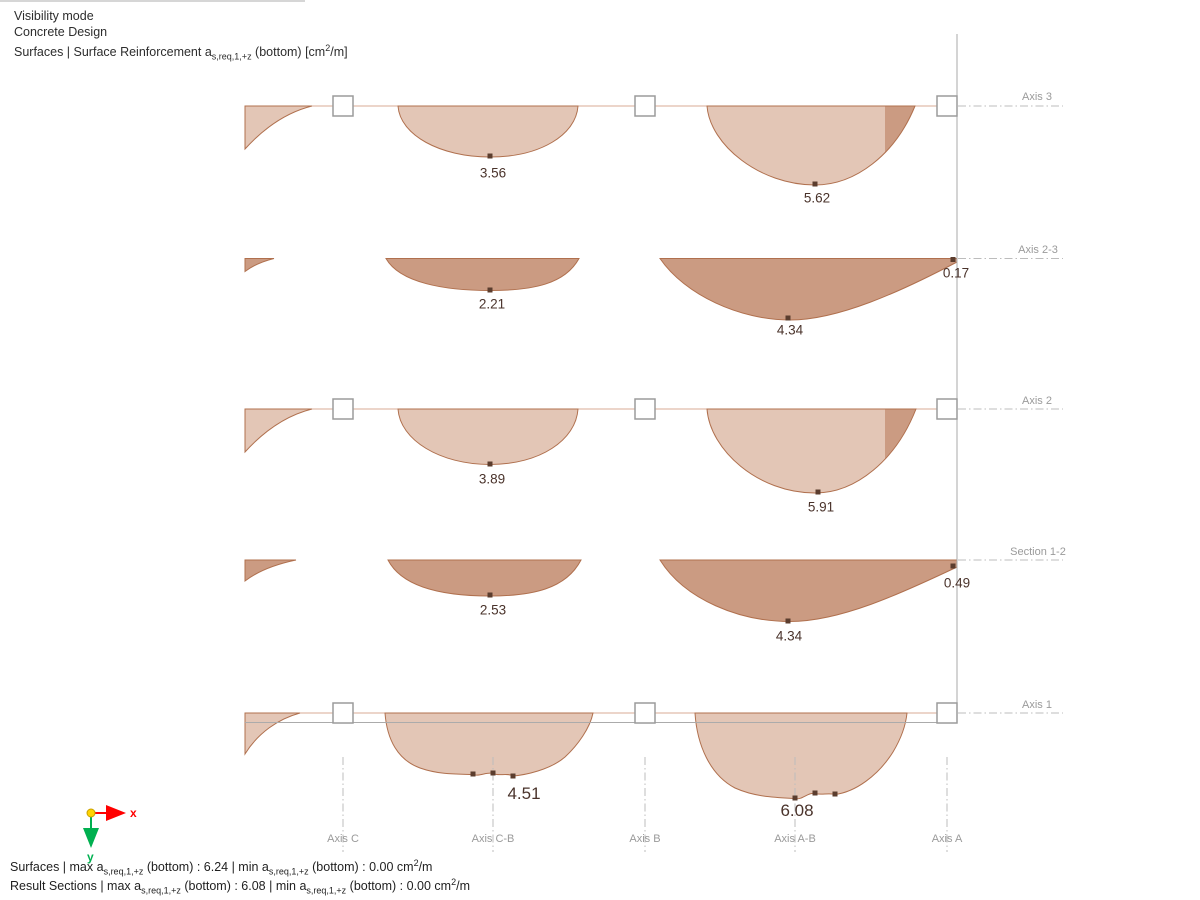 This screenshot has height=900, width=1200. Describe the element at coordinates (343, 713) in the screenshot. I see `support-axis1-c` at that location.